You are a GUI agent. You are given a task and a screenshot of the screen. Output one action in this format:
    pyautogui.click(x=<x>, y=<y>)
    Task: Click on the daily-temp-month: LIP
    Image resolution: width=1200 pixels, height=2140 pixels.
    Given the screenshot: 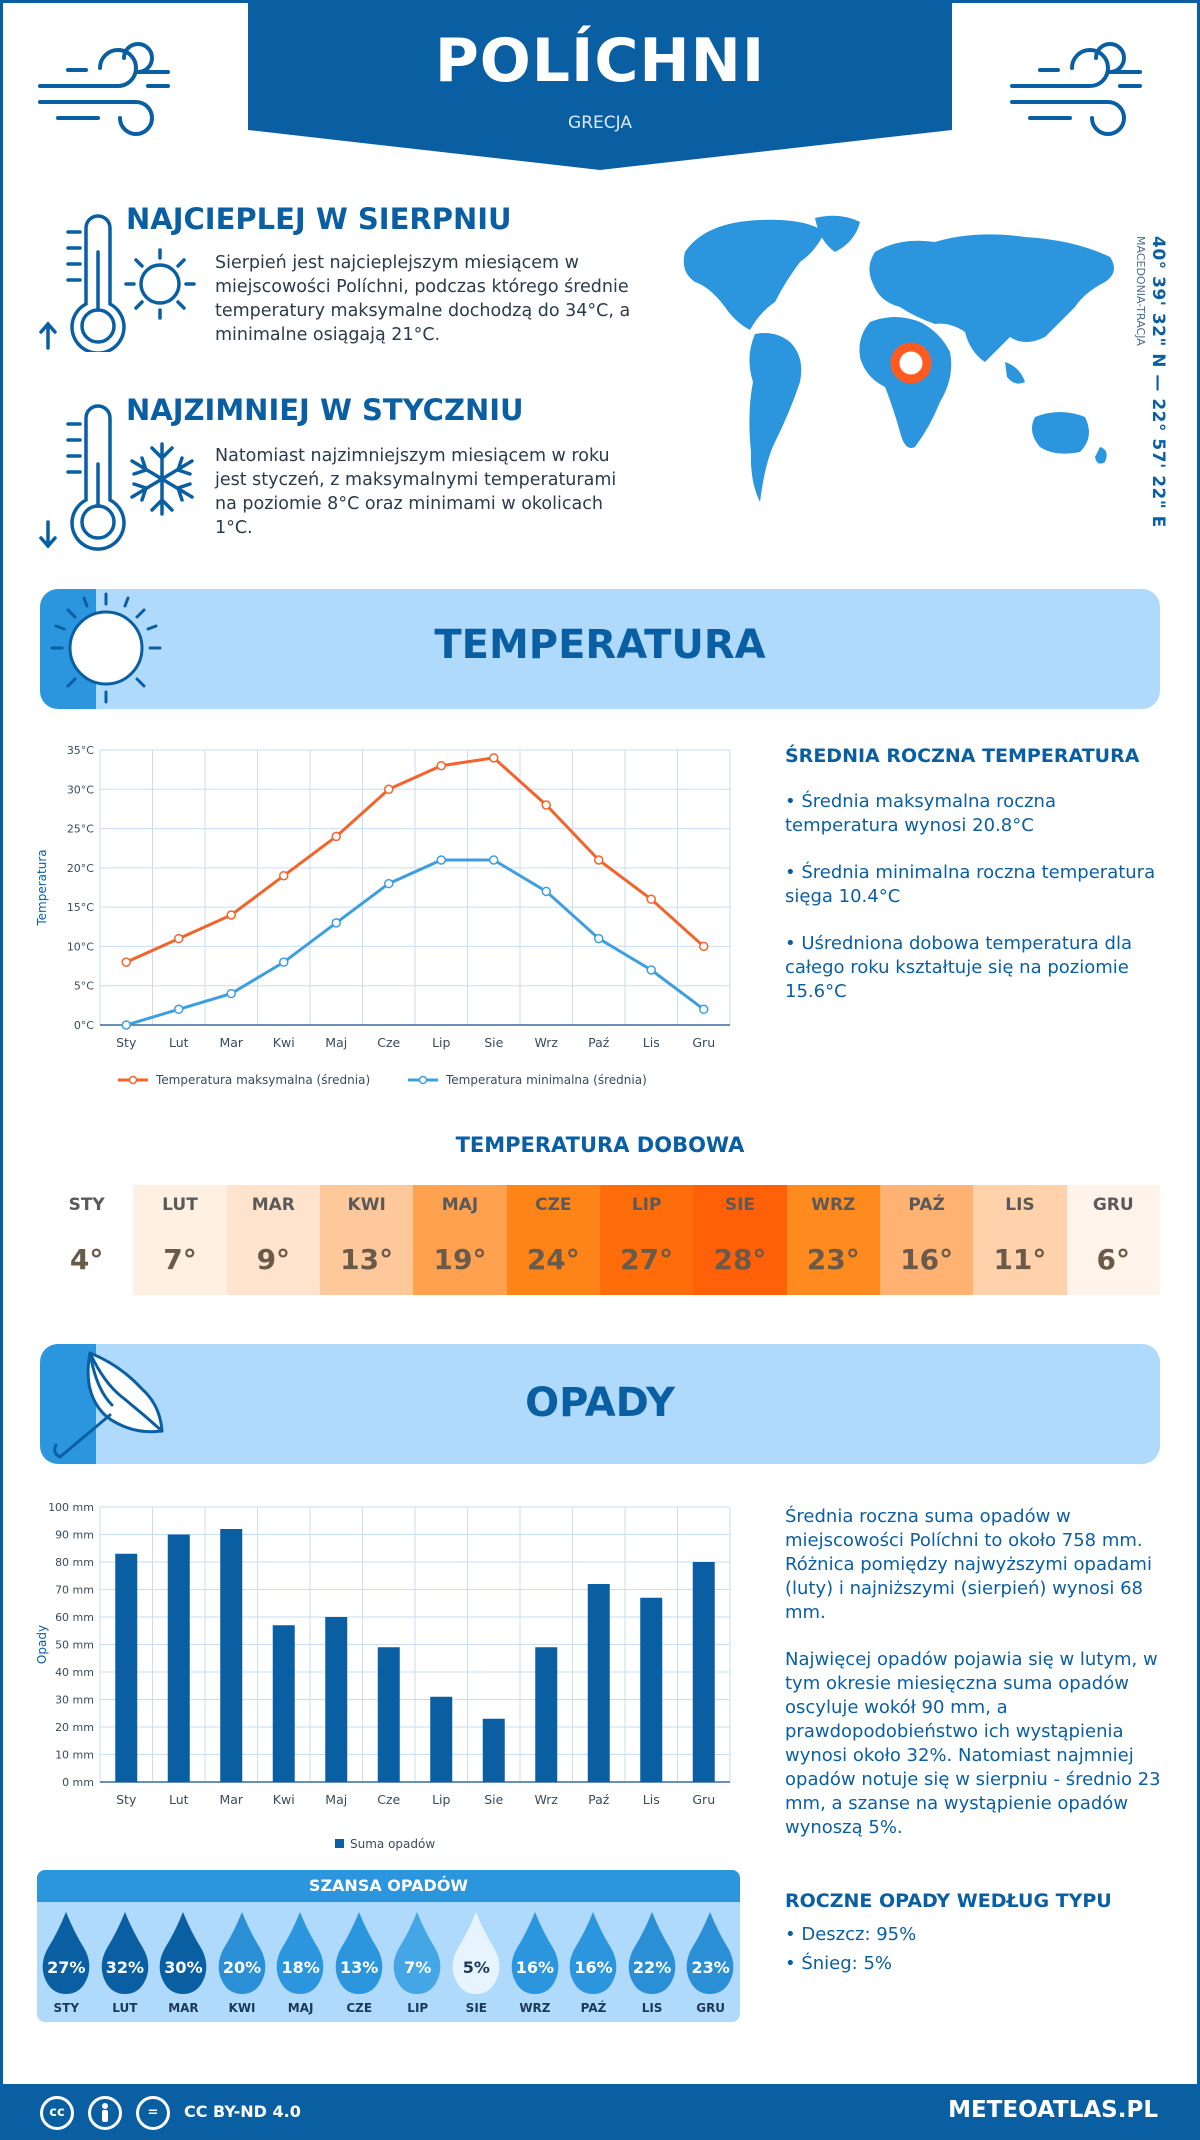 What is the action you would take?
    pyautogui.click(x=646, y=1205)
    